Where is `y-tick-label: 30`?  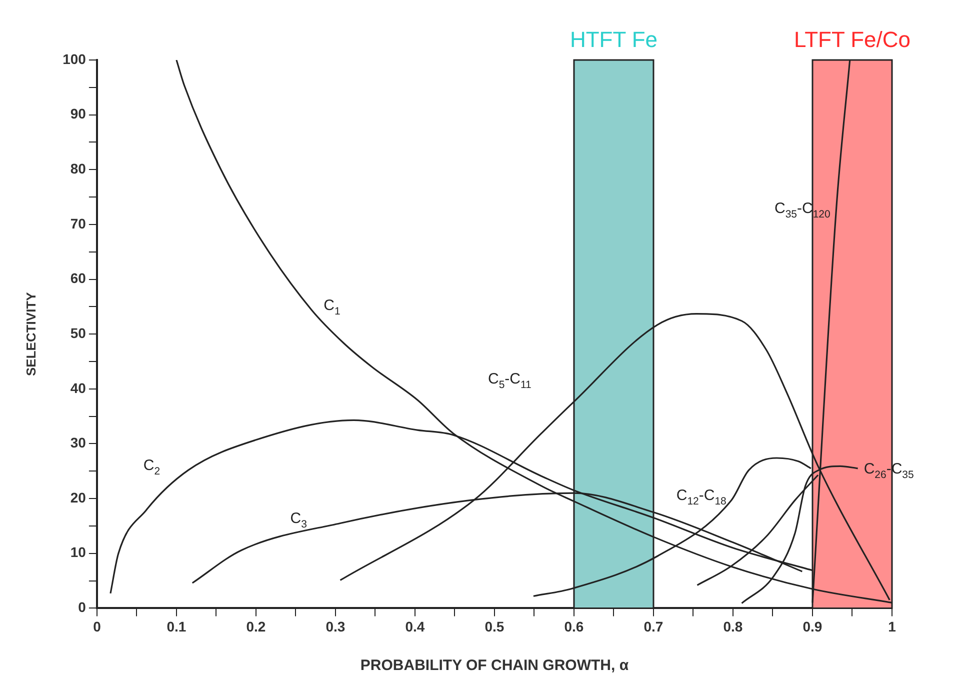 y-tick-label: 30 is located at coordinates (78, 442).